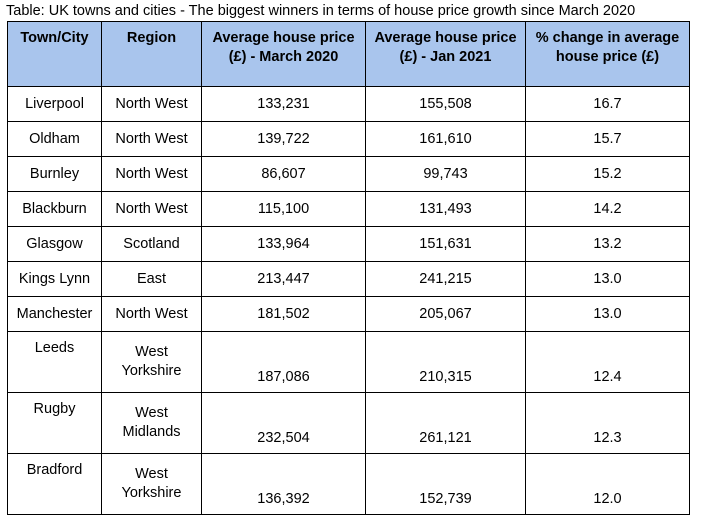  Describe the element at coordinates (54, 104) in the screenshot. I see `cell-city: Liverpool` at that location.